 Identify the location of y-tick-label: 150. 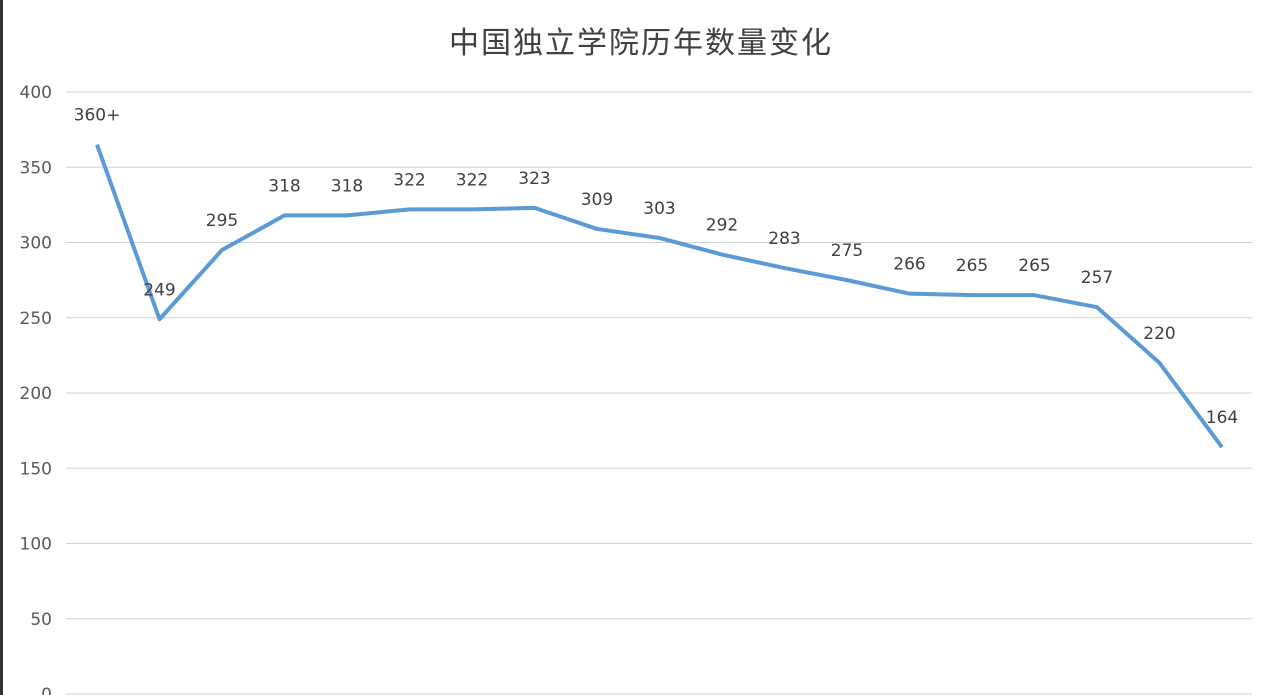
(36, 469).